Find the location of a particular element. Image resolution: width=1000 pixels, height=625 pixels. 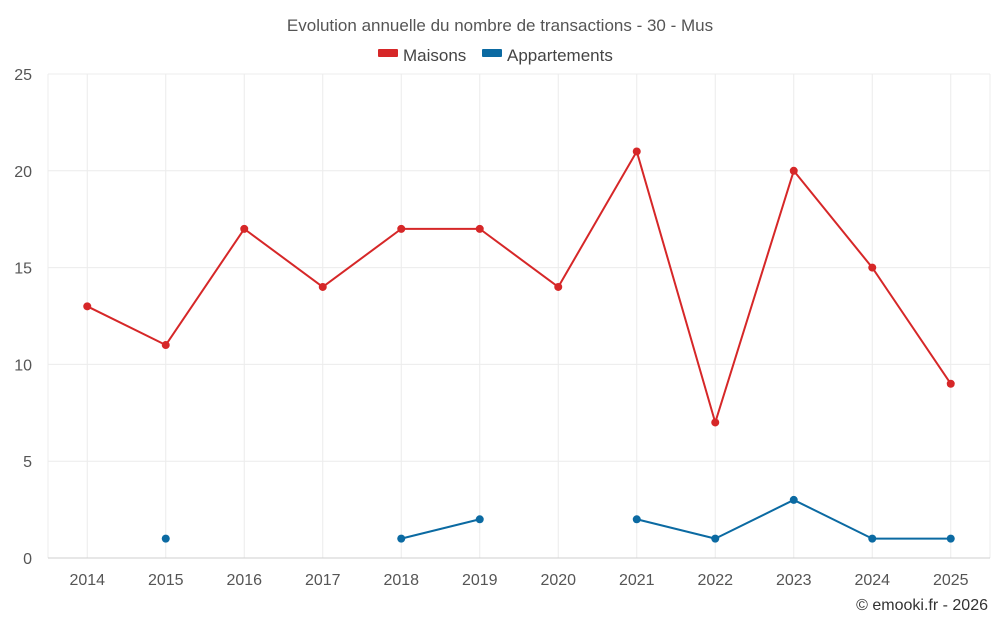

credit-text: © emooki.fr - 2026 is located at coordinates (922, 605).